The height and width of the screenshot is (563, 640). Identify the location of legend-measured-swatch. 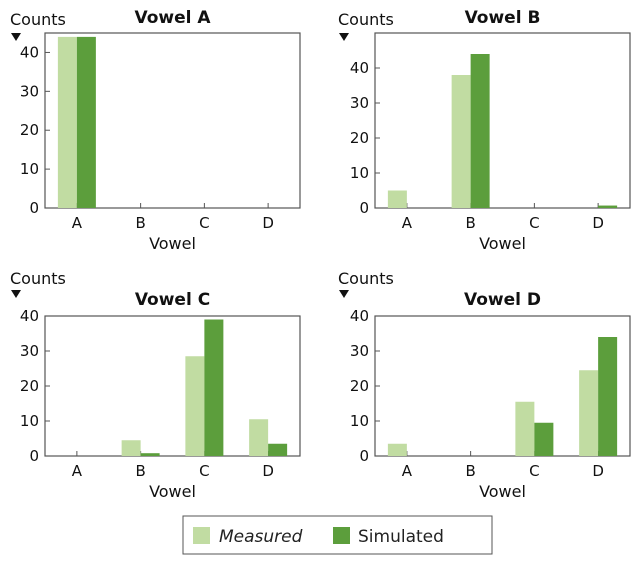
(201, 535).